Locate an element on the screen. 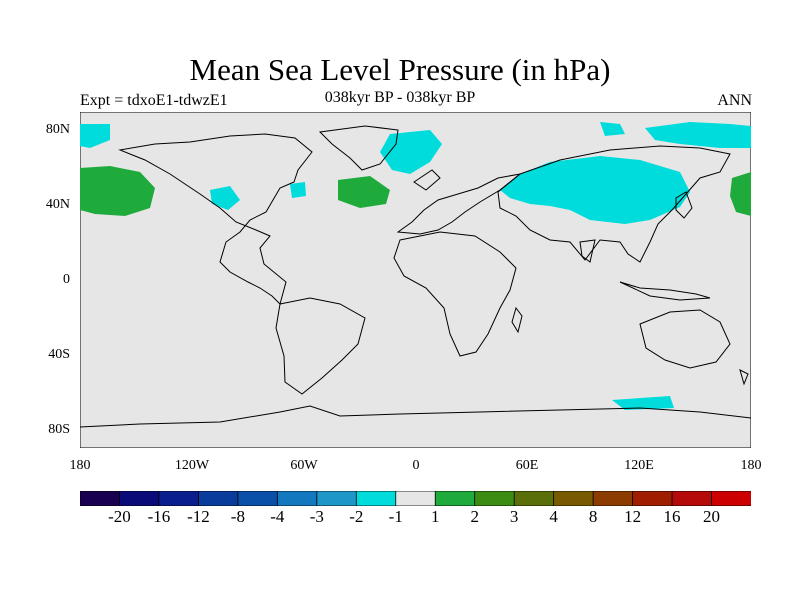 The height and width of the screenshot is (600, 800). coast-australia is located at coordinates (685, 339).